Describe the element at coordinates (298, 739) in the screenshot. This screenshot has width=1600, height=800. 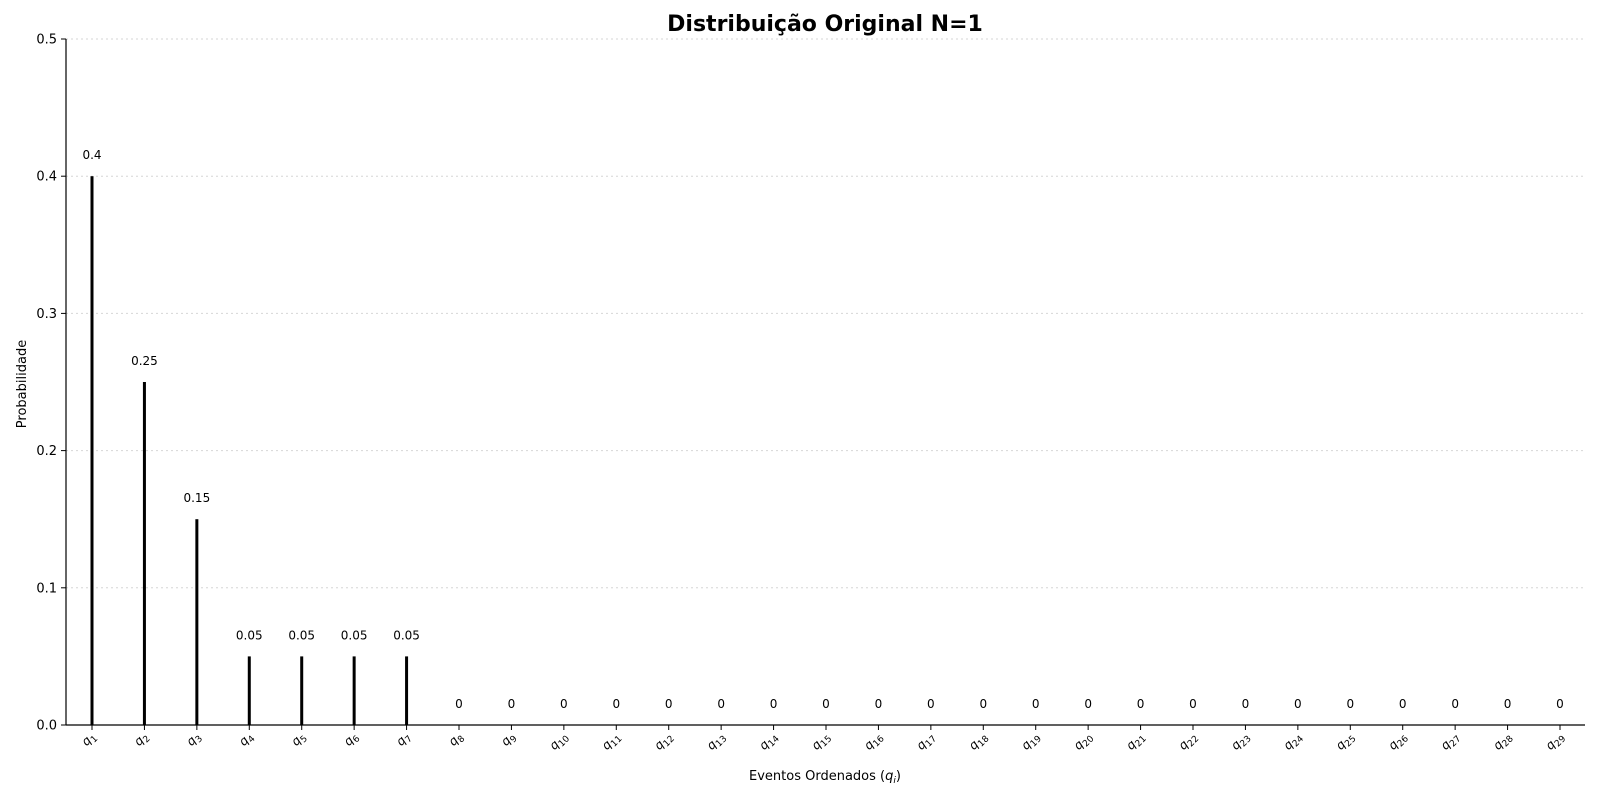
I see `x-tick-label: q5` at that location.